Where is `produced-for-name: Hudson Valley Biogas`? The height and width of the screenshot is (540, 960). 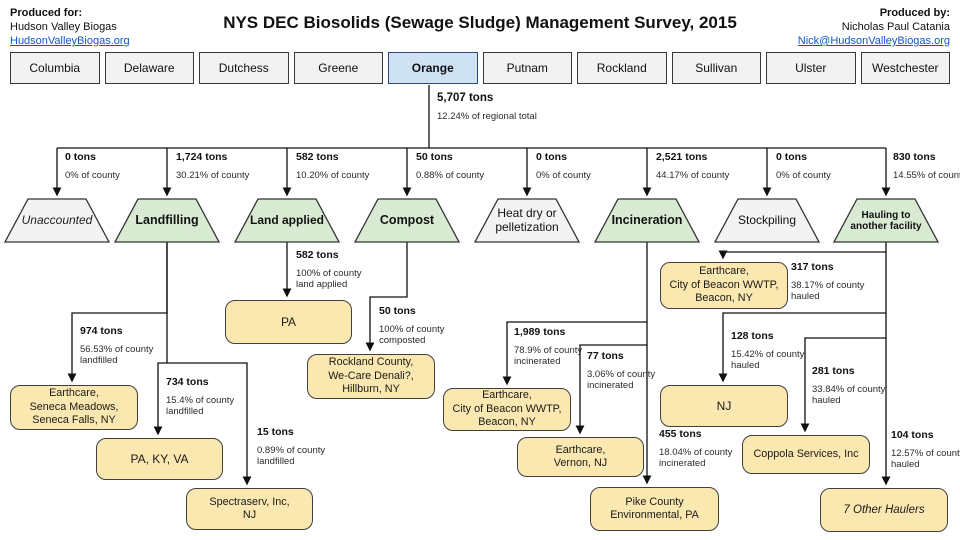 produced-for-name: Hudson Valley Biogas is located at coordinates (63, 27).